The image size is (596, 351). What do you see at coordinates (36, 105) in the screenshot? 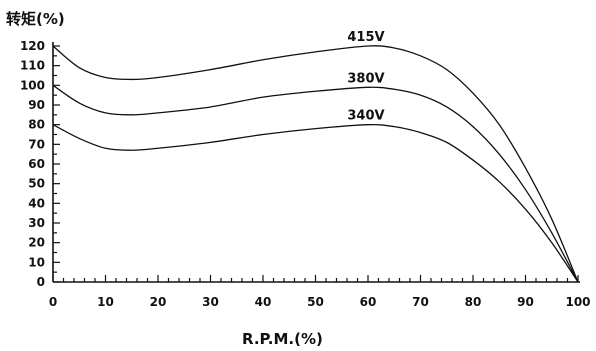
I see `y-tick-label: 90` at bounding box center [36, 105].